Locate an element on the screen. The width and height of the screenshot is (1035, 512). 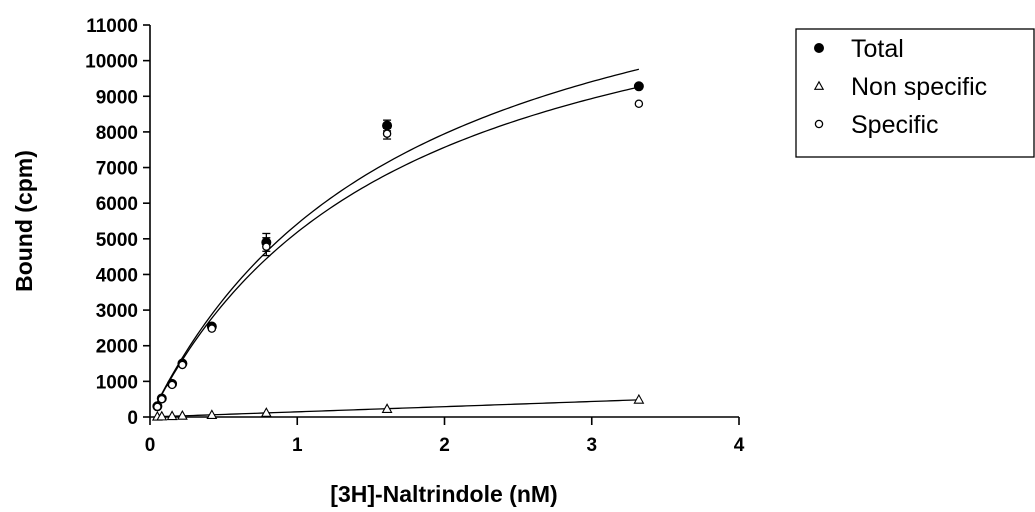
y-tick-label: 6000 is located at coordinates (117, 204).